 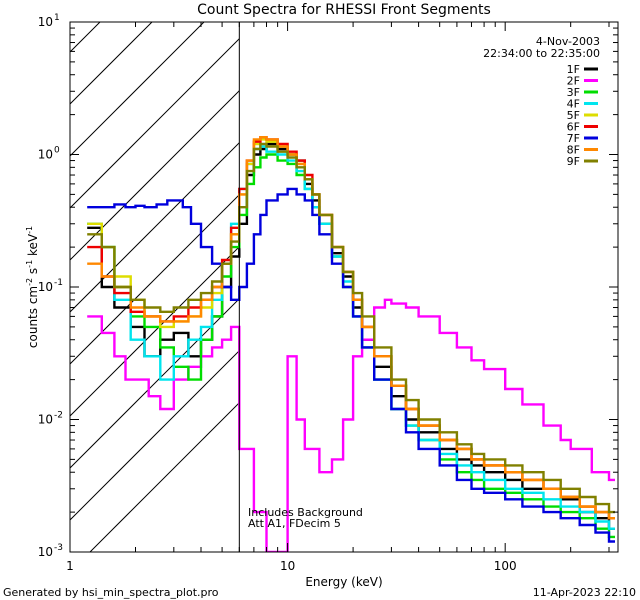 I want to click on legend-entry: 5F, so click(x=582, y=115).